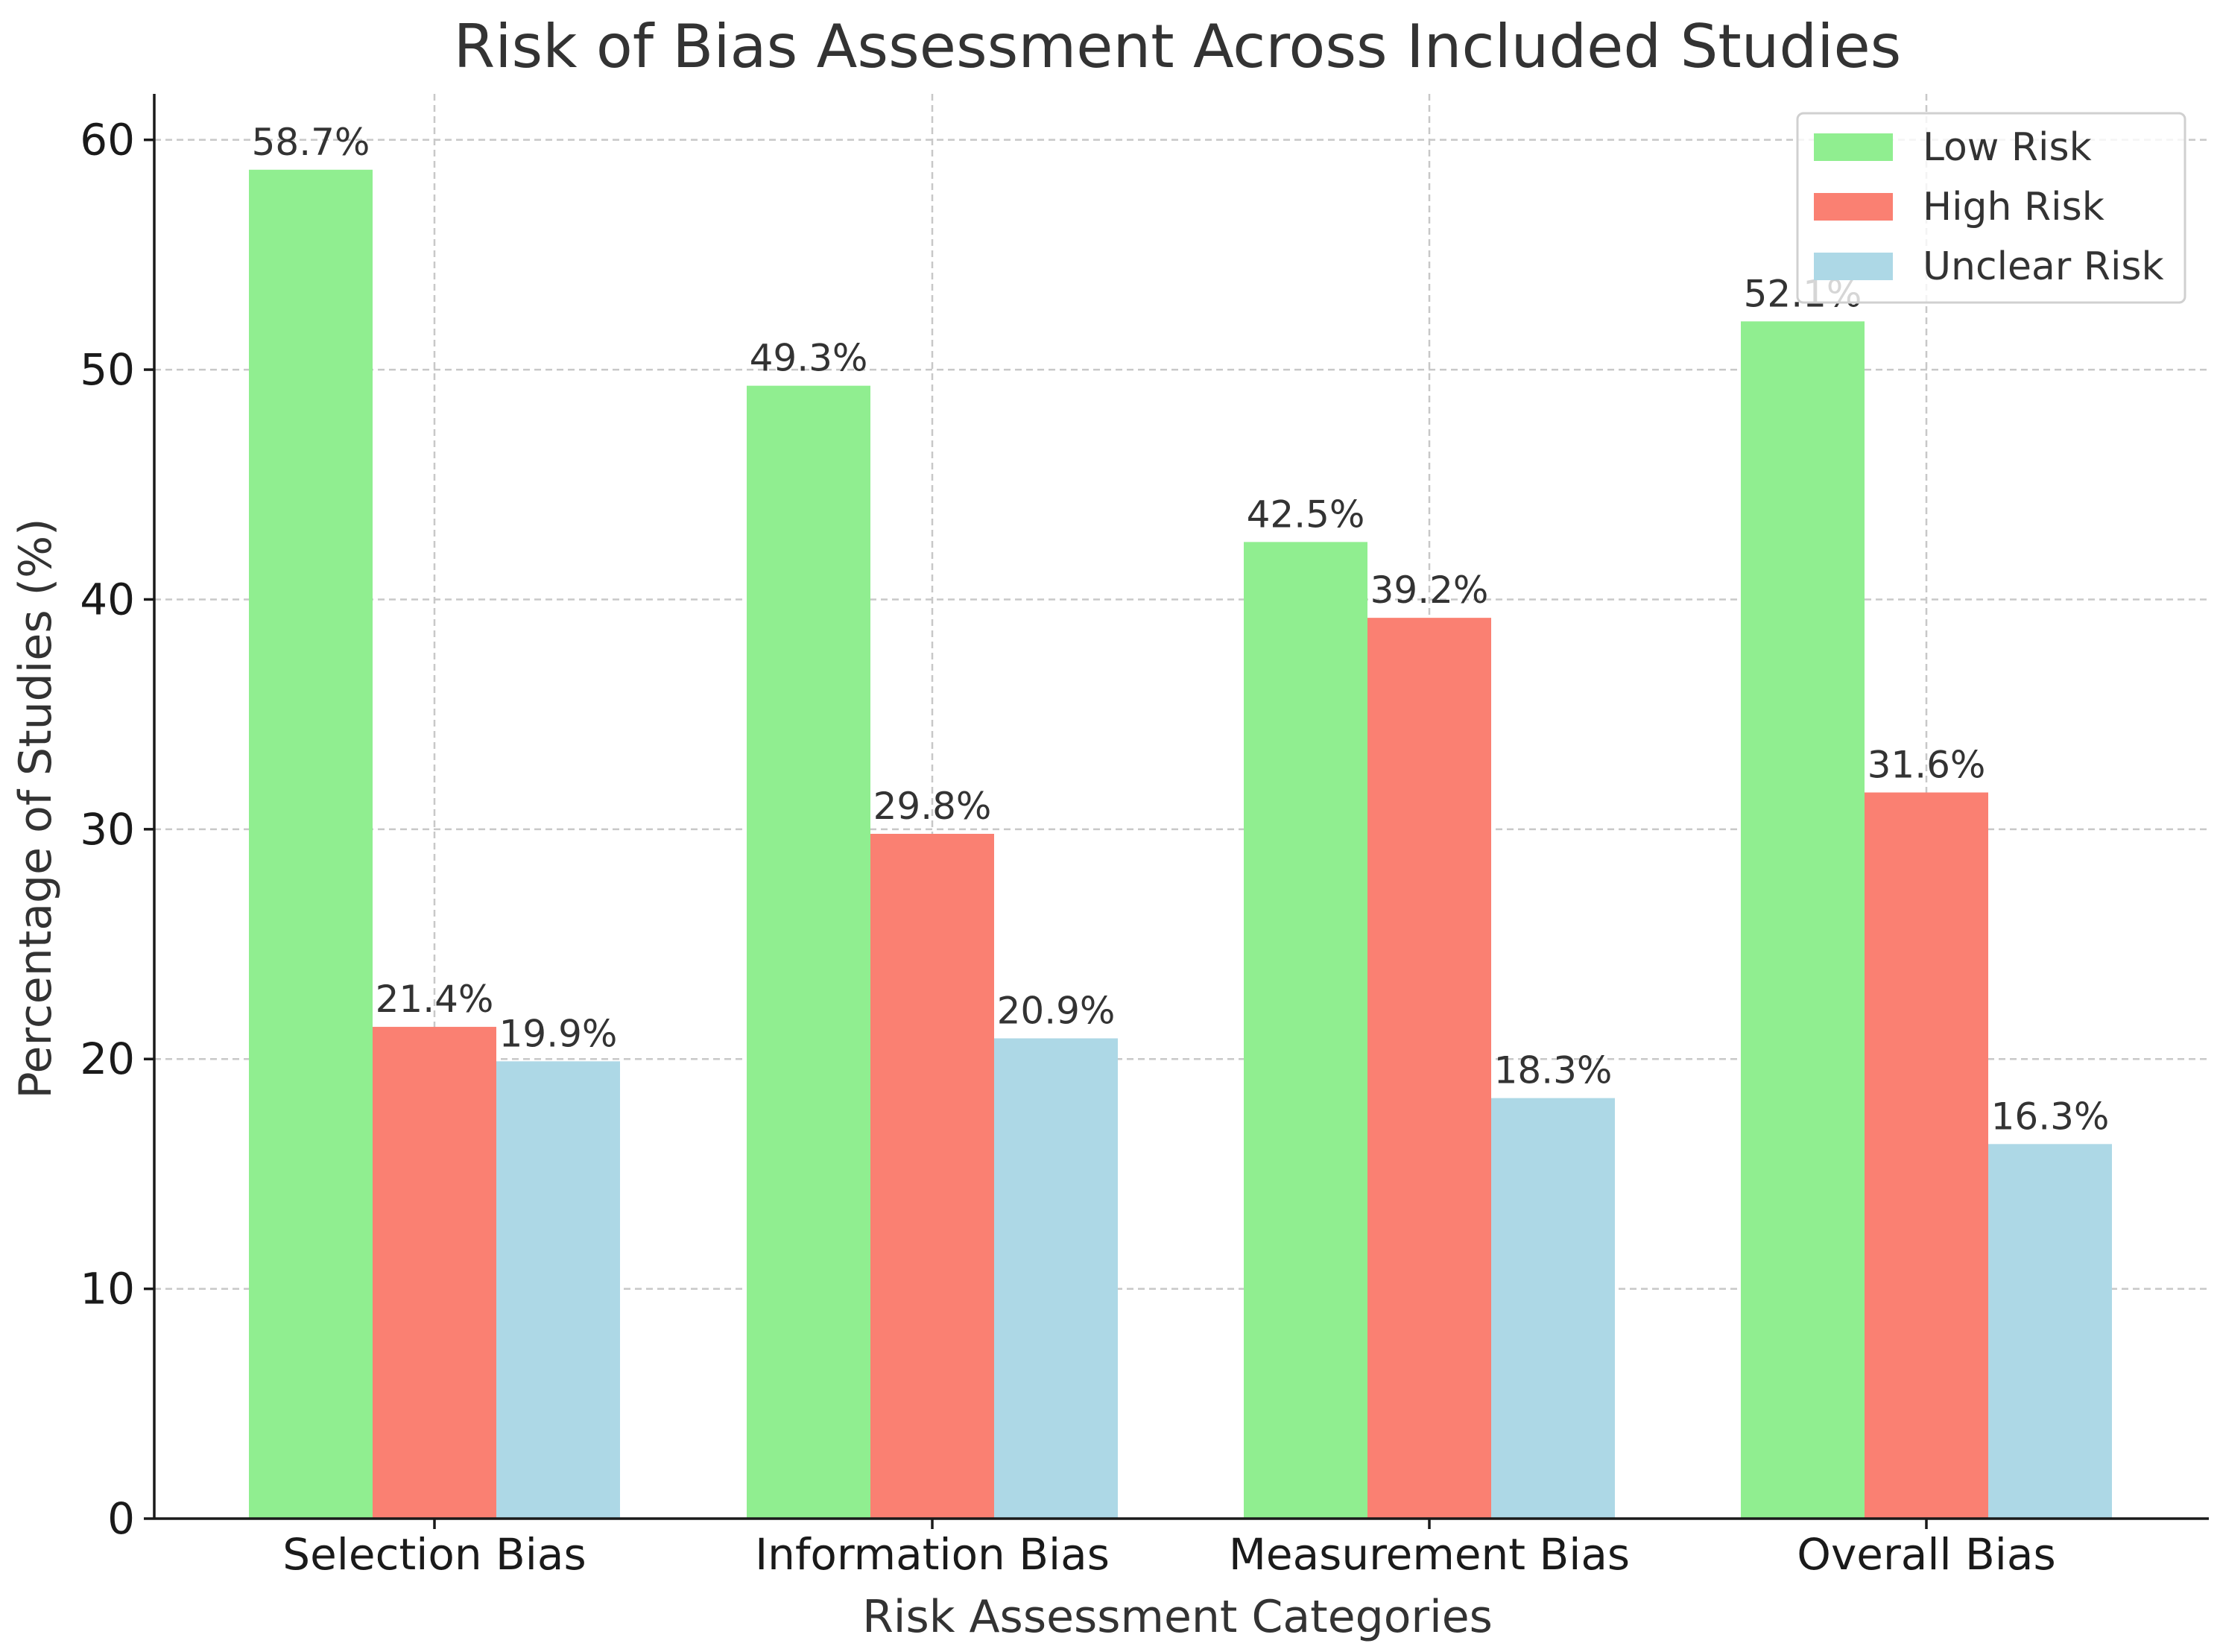 The image size is (2220, 1652). I want to click on data-label-low-risk-measurement-bias: 42.5%, so click(1306, 514).